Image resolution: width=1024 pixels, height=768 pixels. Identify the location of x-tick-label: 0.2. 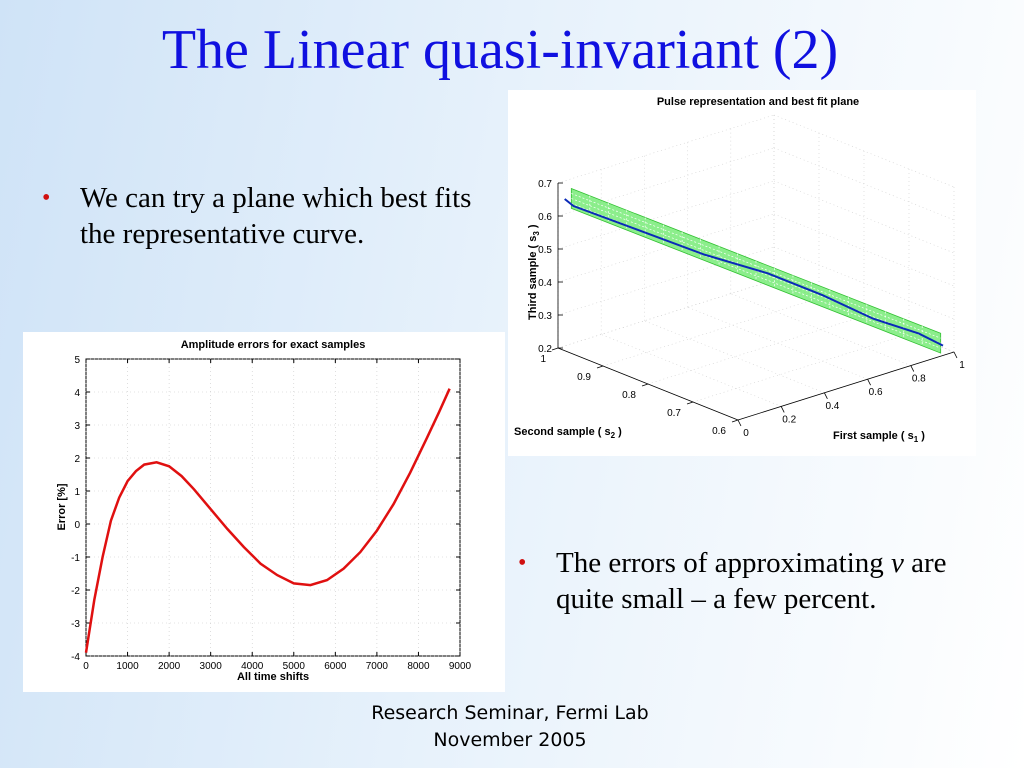
(789, 419).